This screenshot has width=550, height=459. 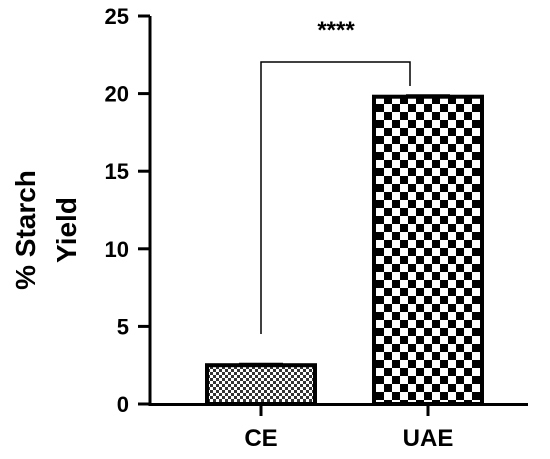 What do you see at coordinates (348, 428) in the screenshot?
I see `x-axis-ticks: CE UAE` at bounding box center [348, 428].